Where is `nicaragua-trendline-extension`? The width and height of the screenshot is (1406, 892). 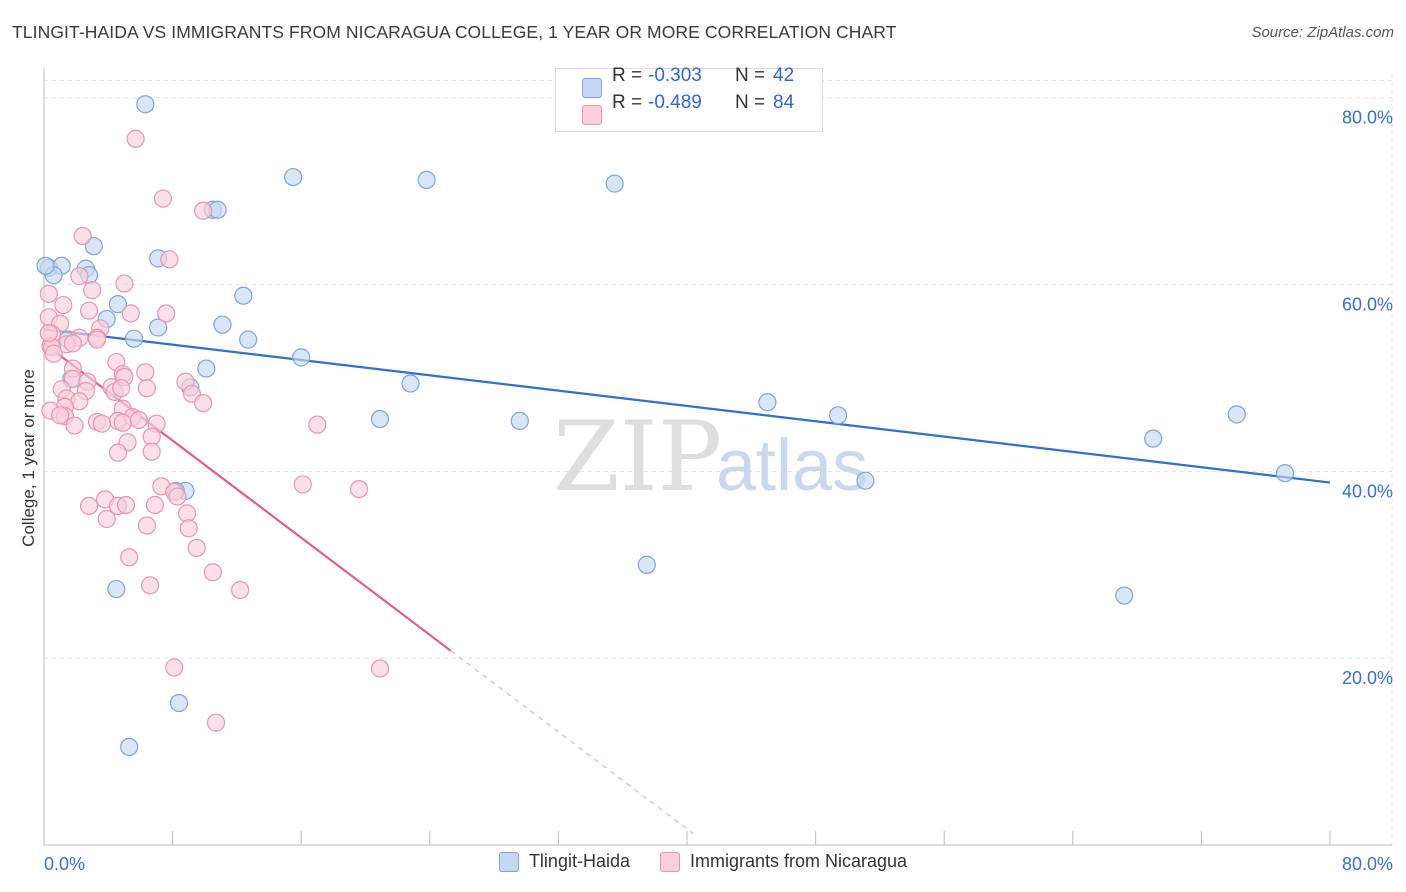 nicaragua-trendline-extension is located at coordinates (572, 742).